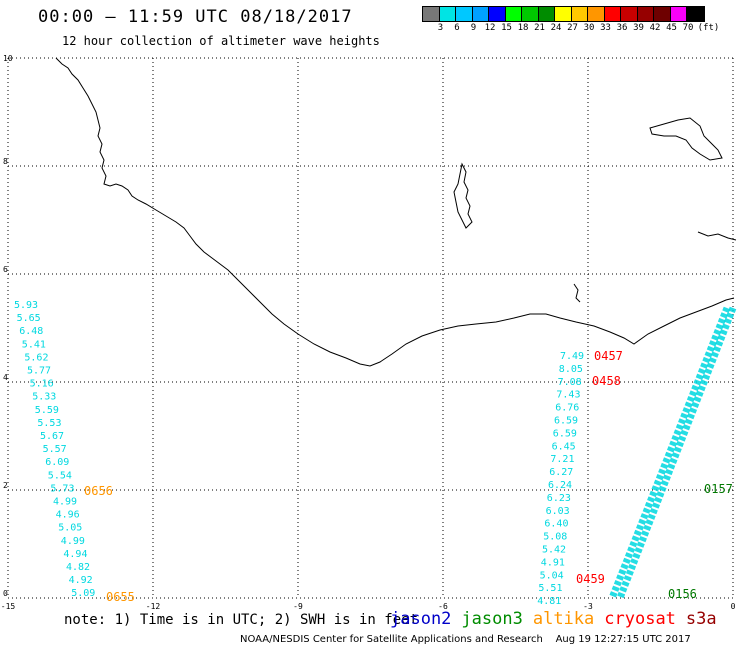  I want to click on swh-value: 5.93, so click(26, 305).